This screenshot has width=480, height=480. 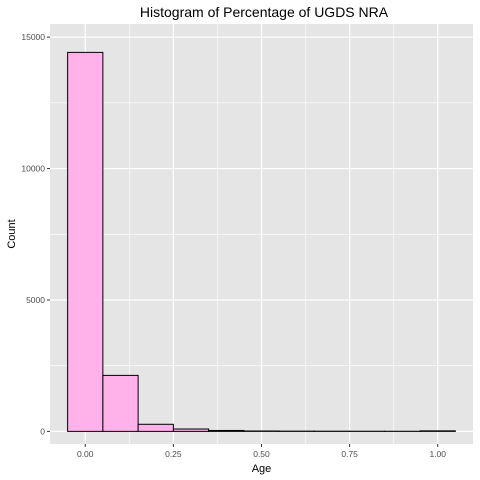 I want to click on x-axis: 0.00 0.25 0.50 0.75 1.00, so click(x=261, y=451).